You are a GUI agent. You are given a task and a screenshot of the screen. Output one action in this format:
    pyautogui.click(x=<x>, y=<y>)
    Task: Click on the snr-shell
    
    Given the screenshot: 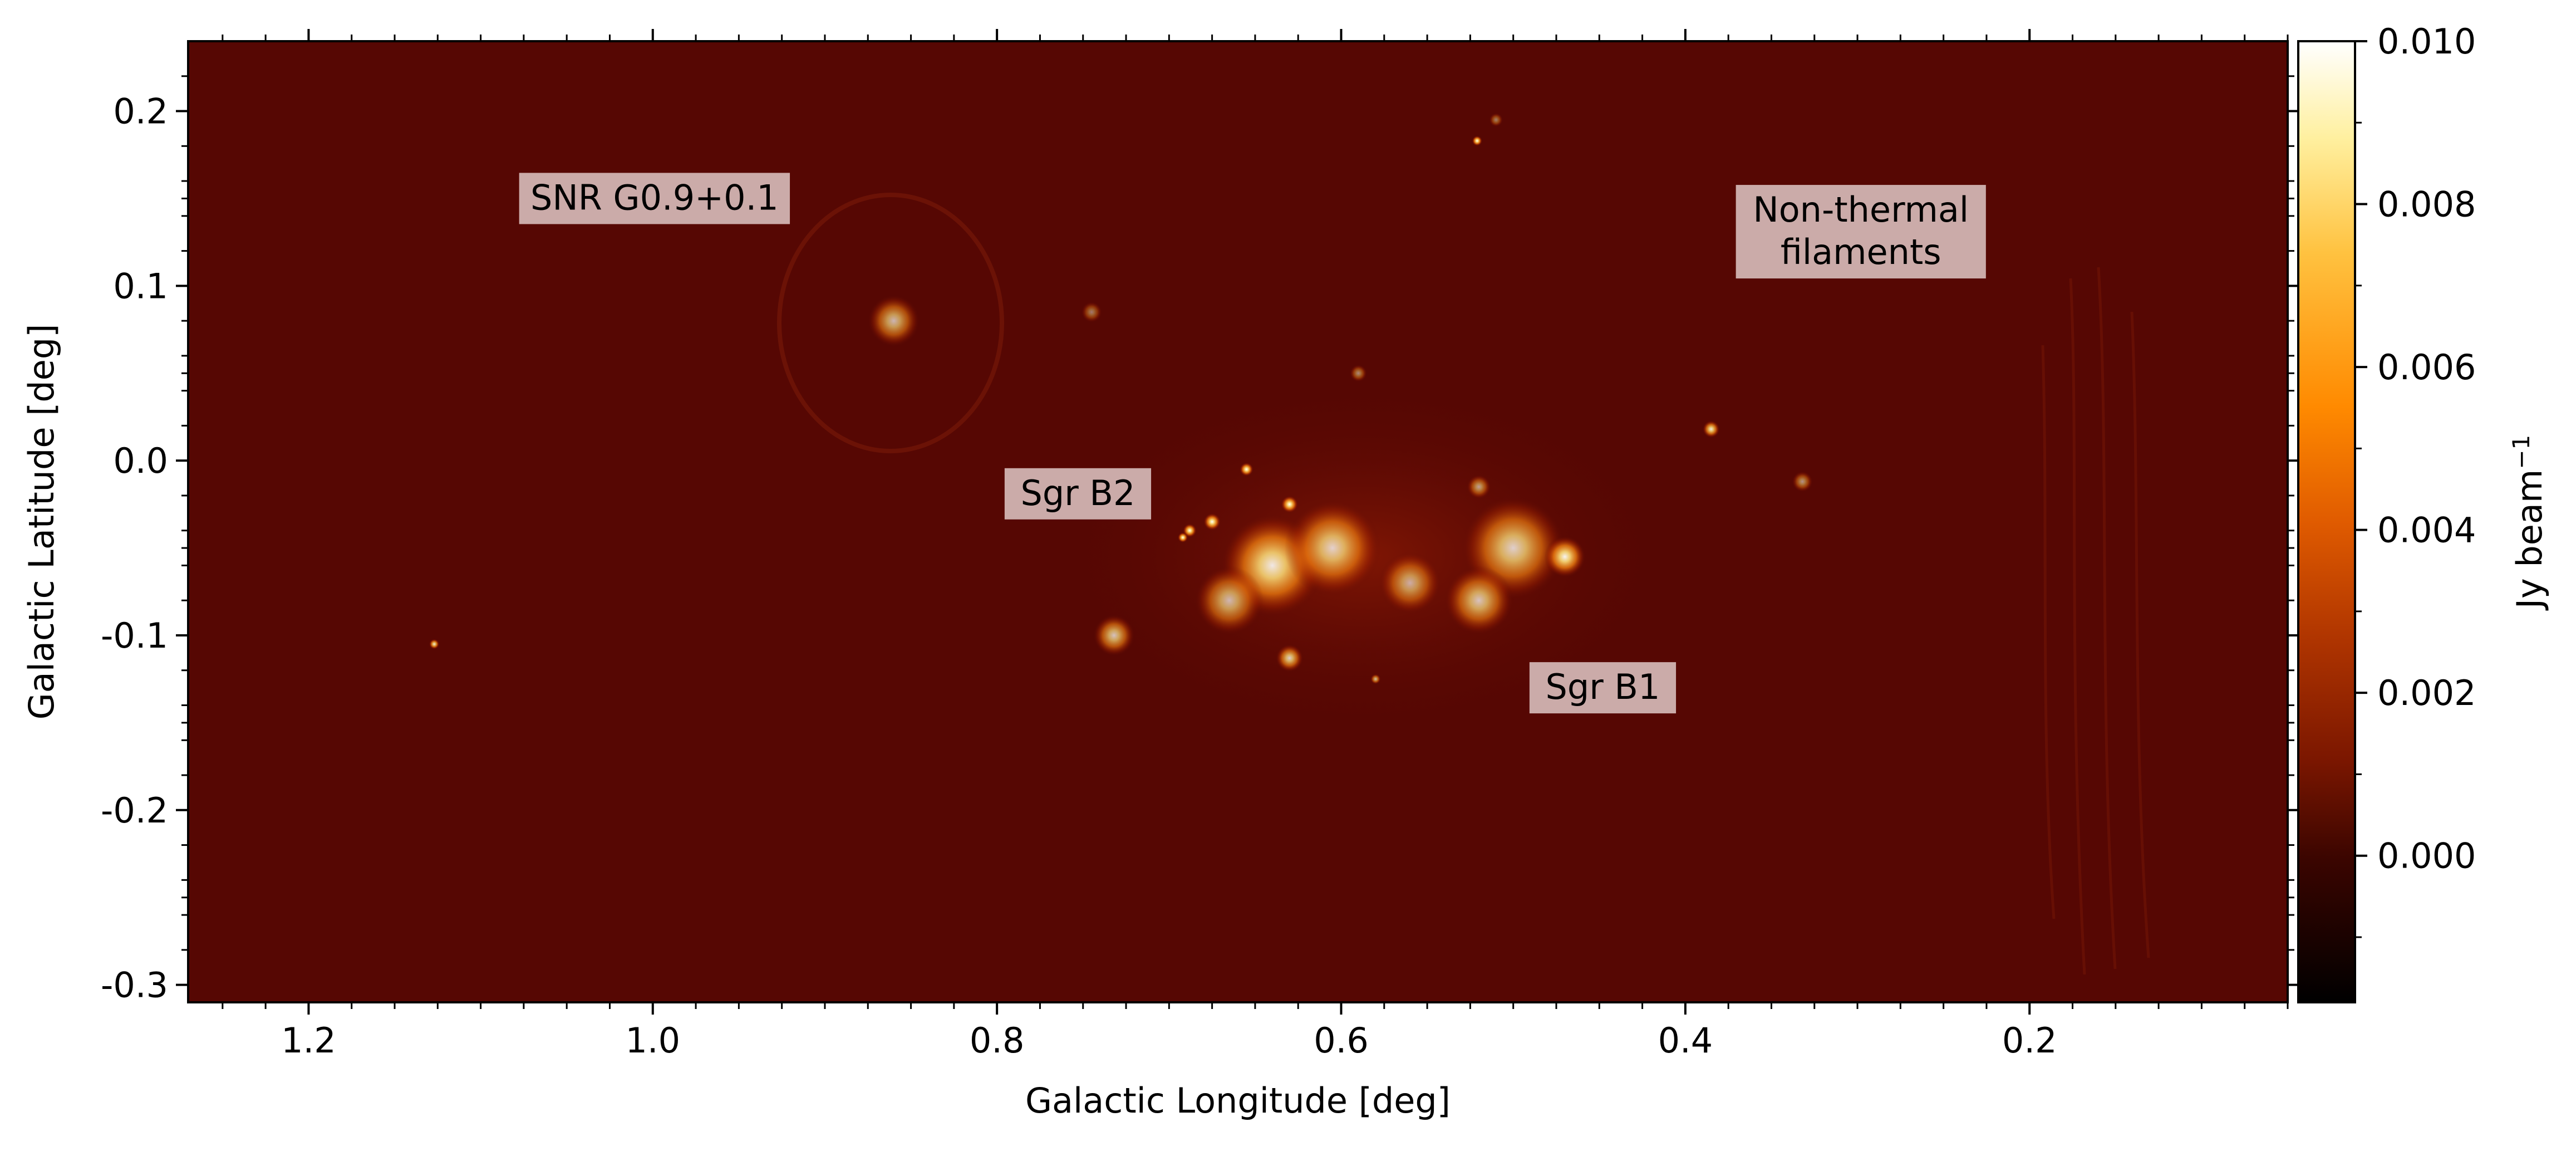 What is the action you would take?
    pyautogui.click(x=890, y=323)
    